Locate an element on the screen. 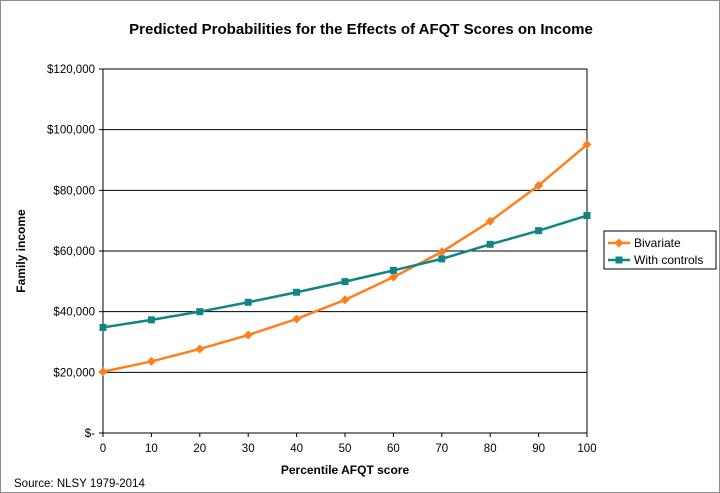 Image resolution: width=720 pixels, height=493 pixels. source-note: Source: NLSY 1979-2014 is located at coordinates (79, 484).